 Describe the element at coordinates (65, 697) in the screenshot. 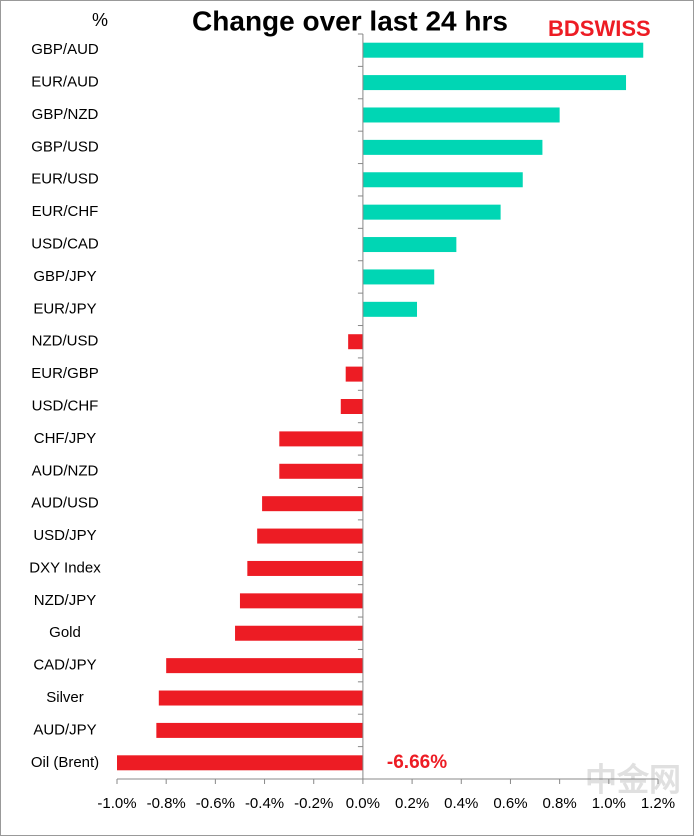

I see `y-tick-label: Silver` at that location.